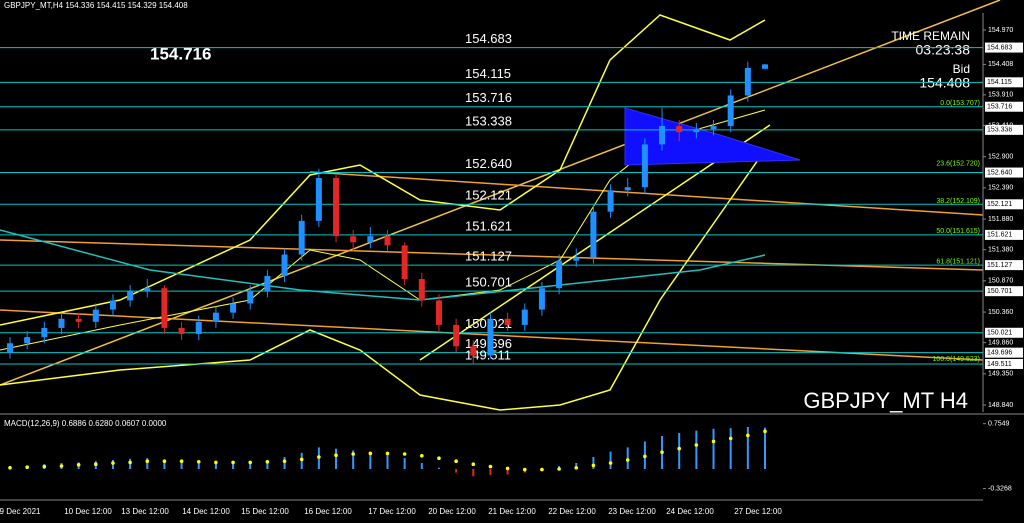  I want to click on fib-label: 38.2(152.109), so click(958, 201).